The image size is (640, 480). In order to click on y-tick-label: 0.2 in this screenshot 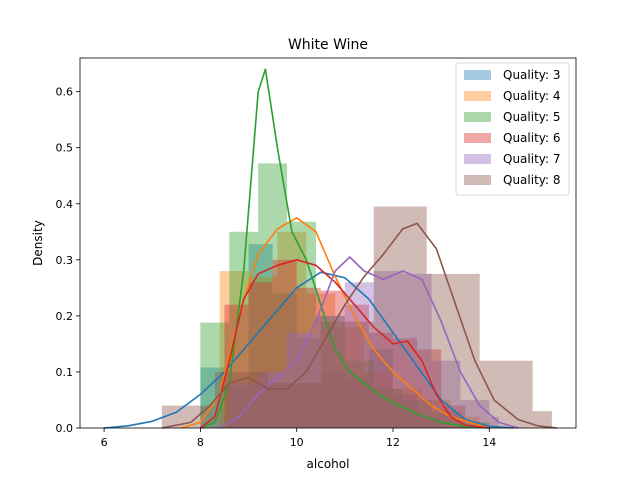, I will do `click(65, 316)`.